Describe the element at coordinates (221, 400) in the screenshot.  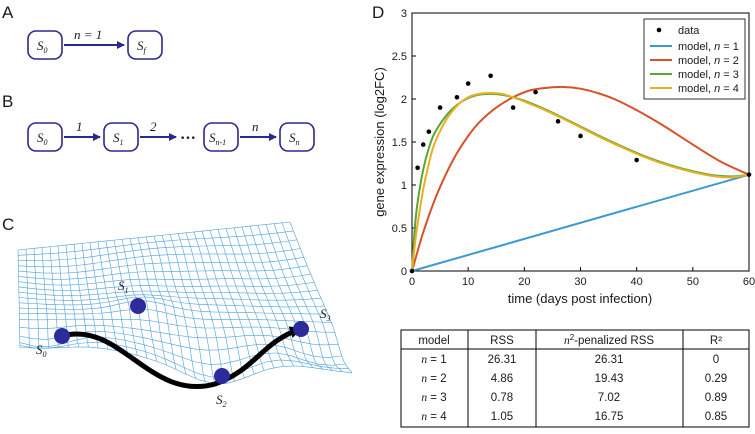
I see `landscape-label-s2: S2` at that location.